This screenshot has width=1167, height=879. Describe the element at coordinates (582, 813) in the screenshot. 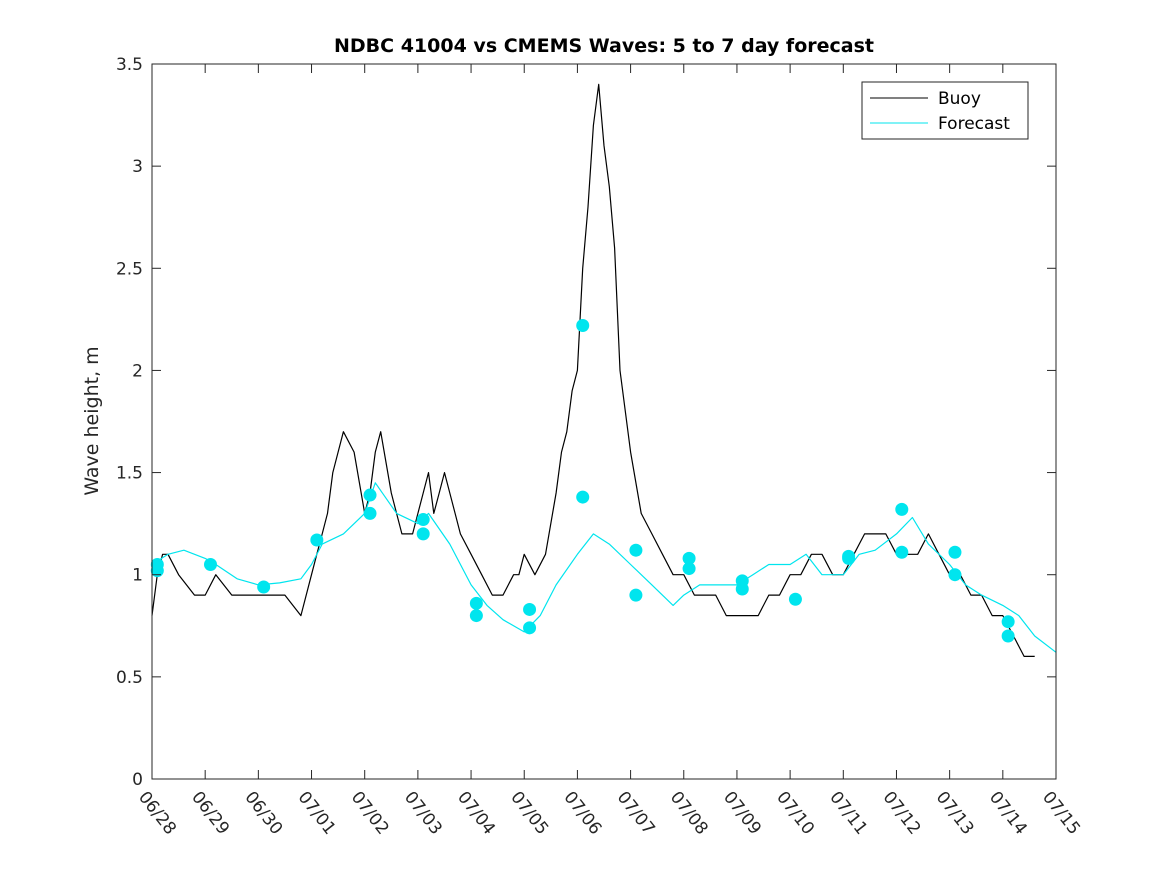

I see `x-tick-label: 07/06` at that location.